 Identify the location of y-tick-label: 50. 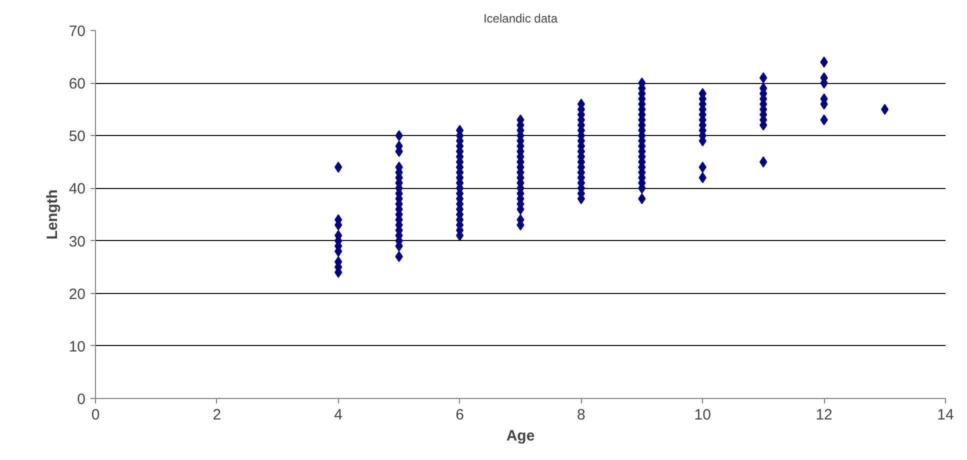
(77, 137).